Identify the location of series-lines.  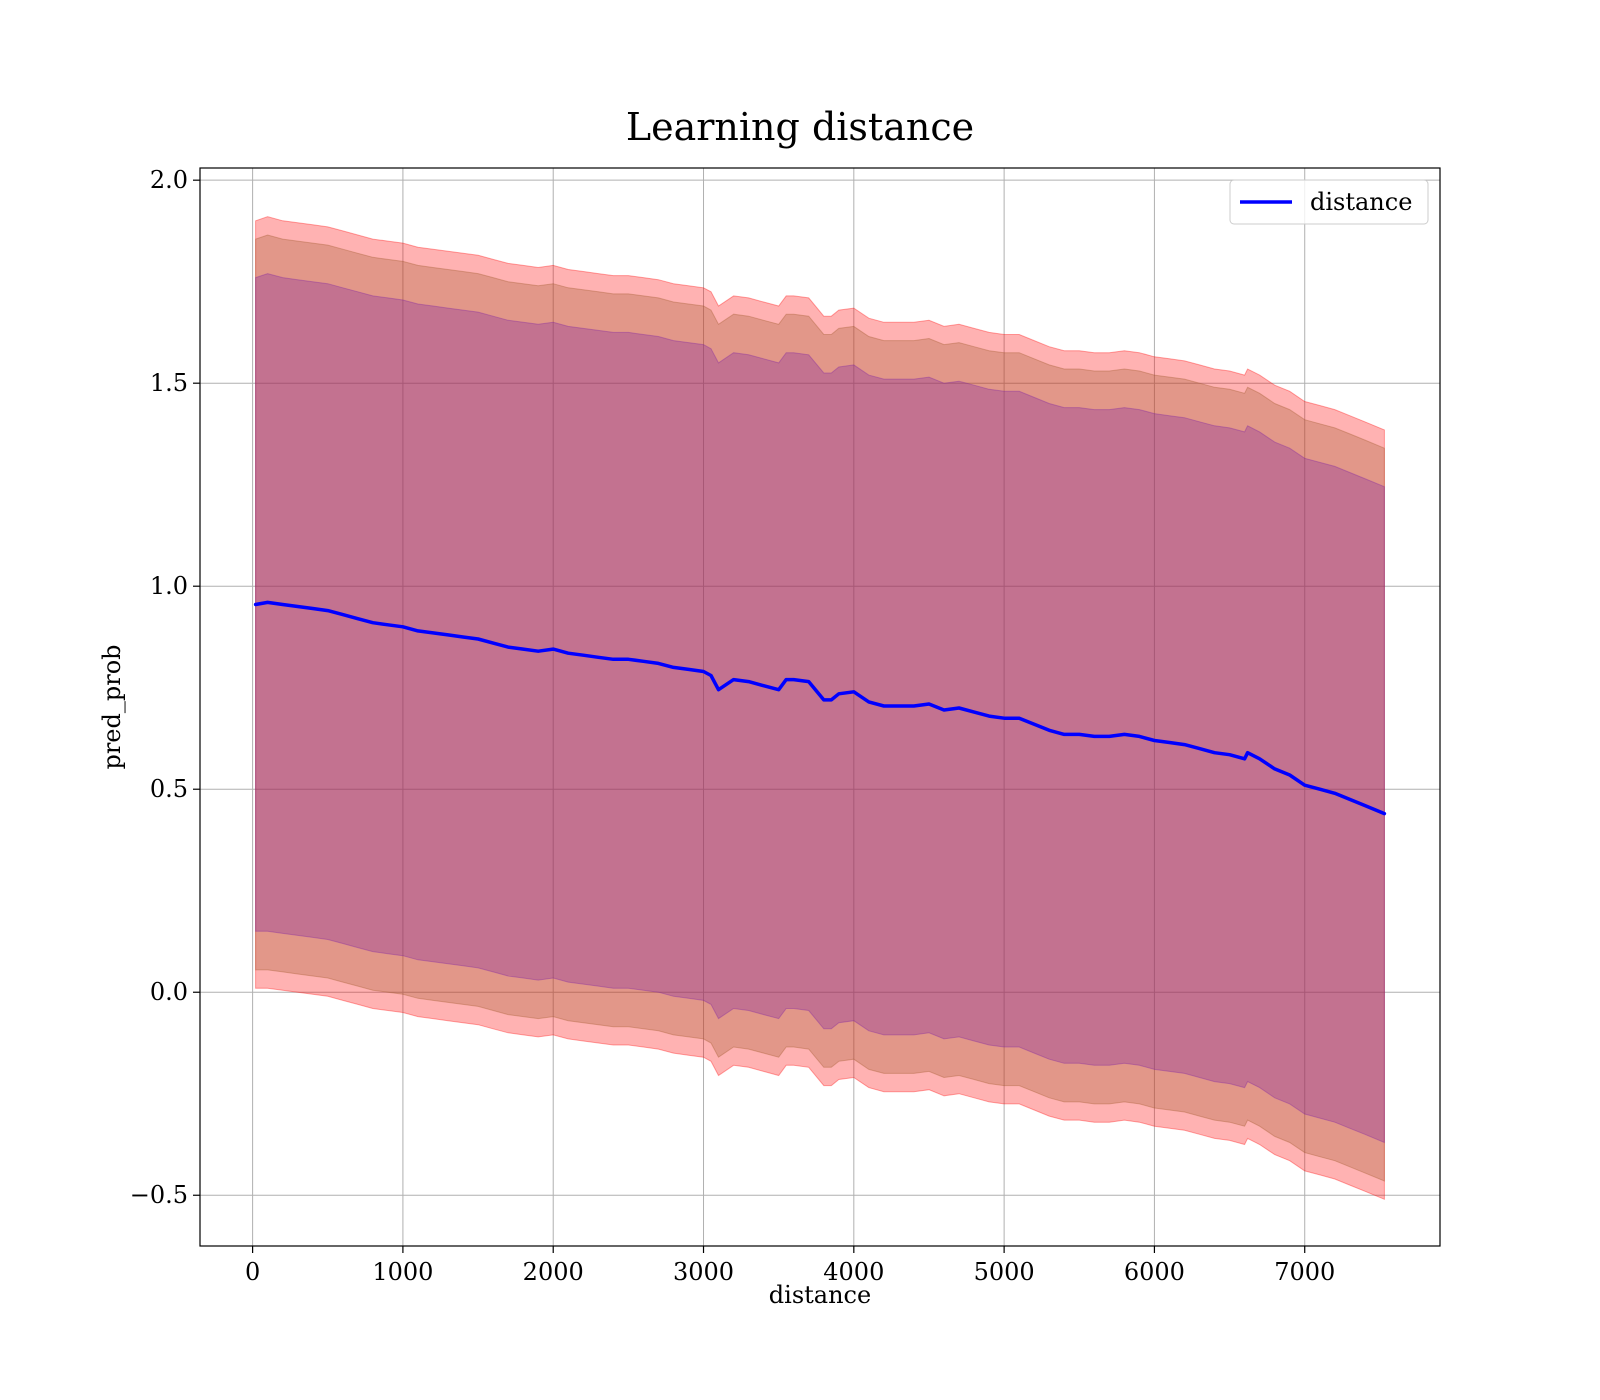
(820, 708).